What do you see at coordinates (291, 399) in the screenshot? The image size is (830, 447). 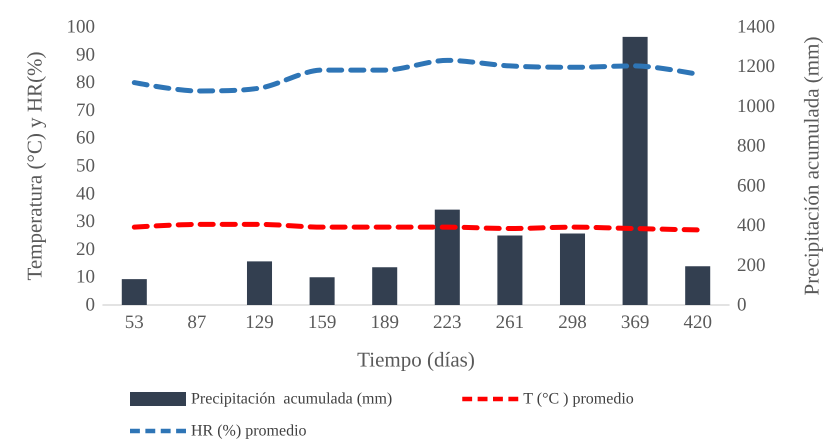 I see `legend-label: Precipitación acumulada (mm)` at bounding box center [291, 399].